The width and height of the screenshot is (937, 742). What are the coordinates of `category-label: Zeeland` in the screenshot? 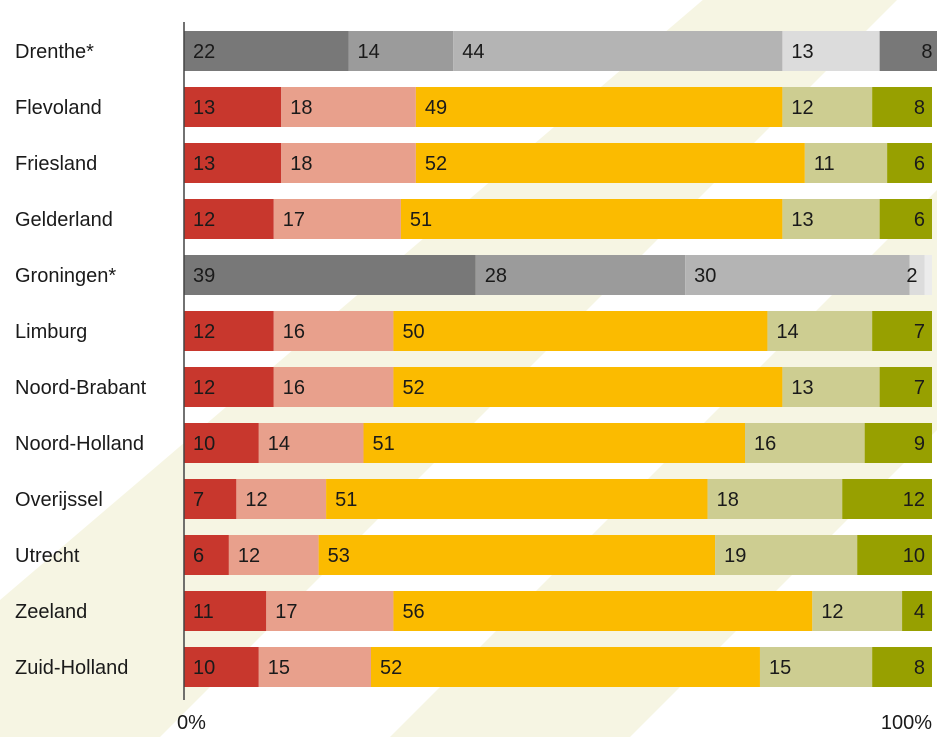 It's located at (51, 612).